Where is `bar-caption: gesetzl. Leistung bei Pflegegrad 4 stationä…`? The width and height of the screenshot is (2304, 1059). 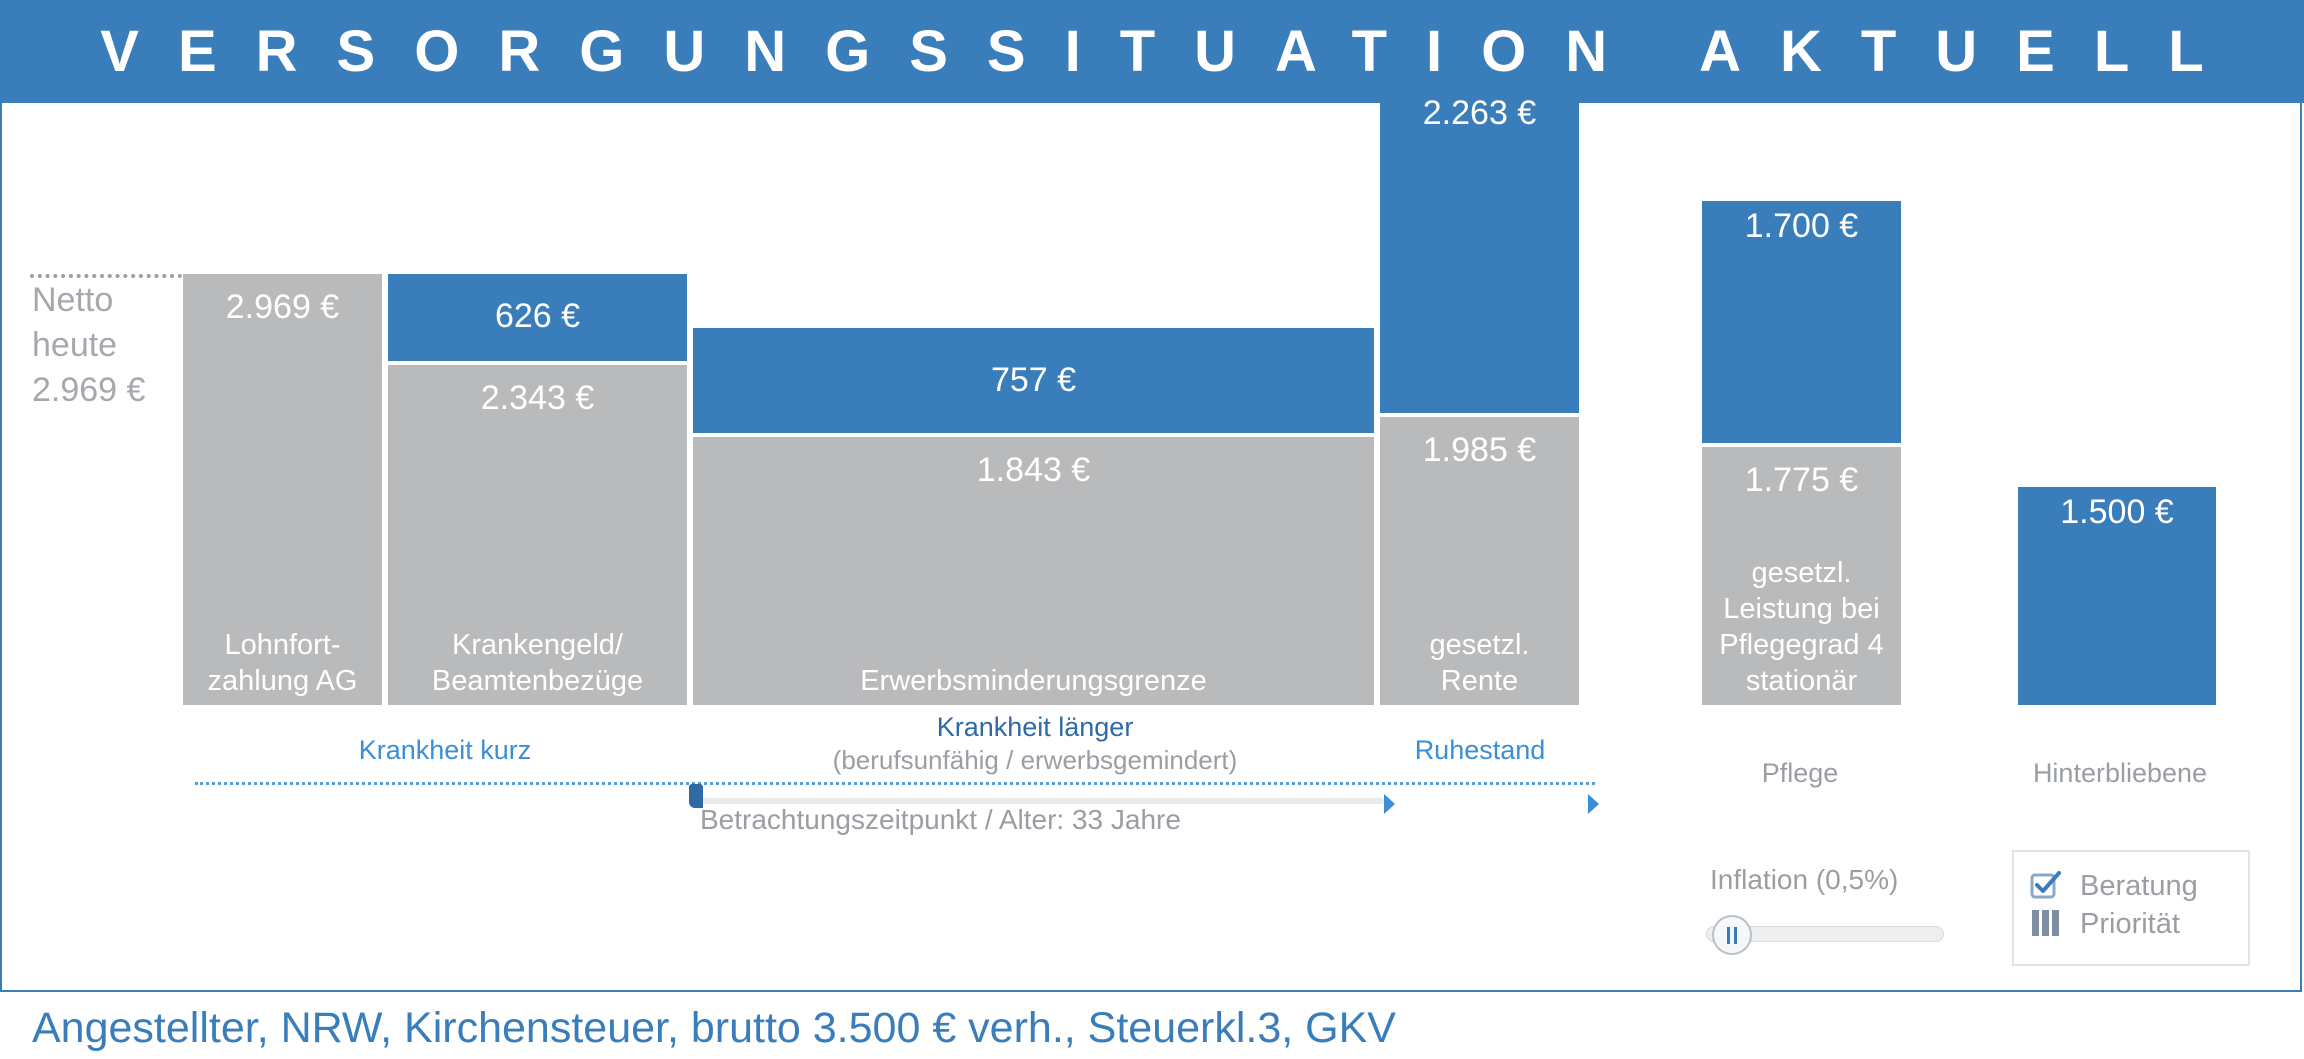 bar-caption: gesetzl. Leistung bei Pflegegrad 4 stationä… is located at coordinates (1801, 627).